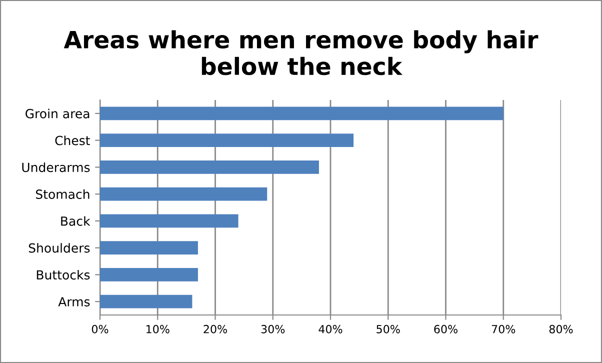  I want to click on y-tick-label: Stomach, so click(63, 194).